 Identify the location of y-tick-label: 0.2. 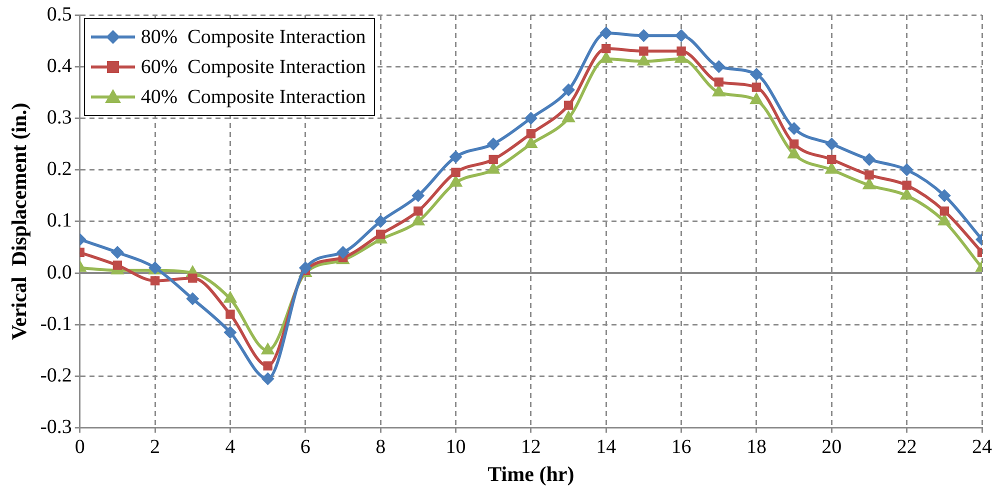
(59, 169).